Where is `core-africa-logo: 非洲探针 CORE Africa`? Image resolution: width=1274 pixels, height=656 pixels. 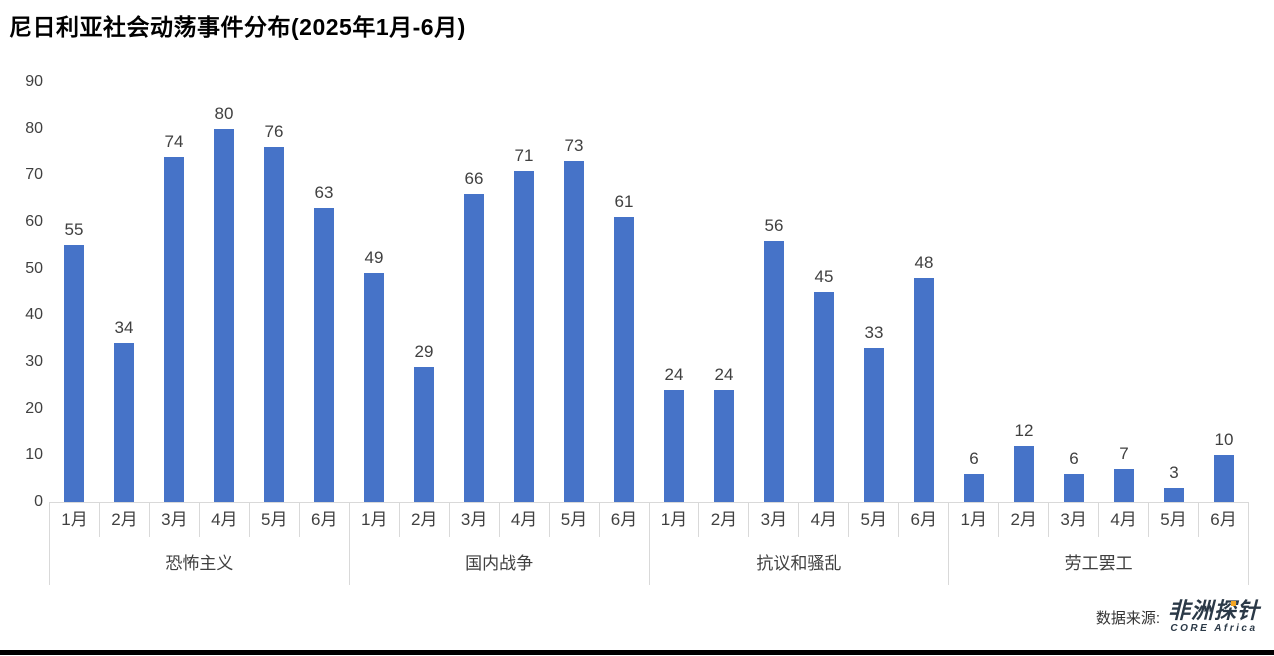 core-africa-logo: 非洲探针 CORE Africa is located at coordinates (1214, 617).